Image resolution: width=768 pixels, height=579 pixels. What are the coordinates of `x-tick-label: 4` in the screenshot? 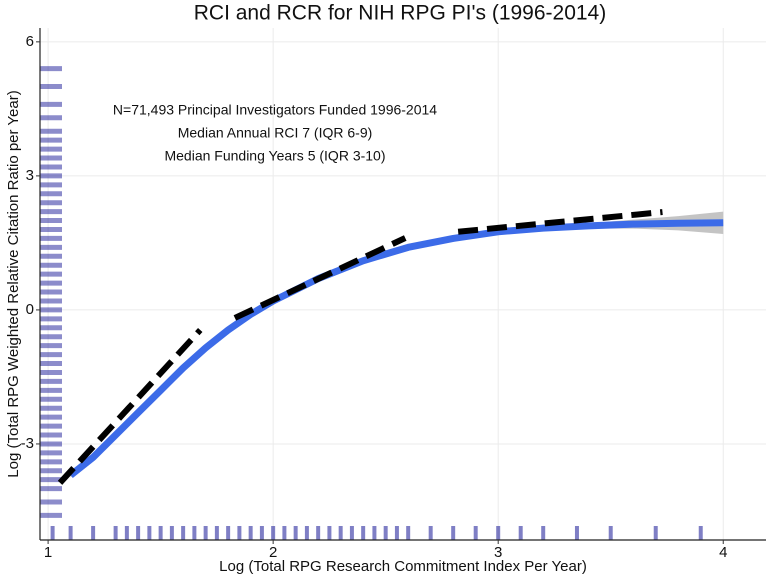 It's located at (723, 552).